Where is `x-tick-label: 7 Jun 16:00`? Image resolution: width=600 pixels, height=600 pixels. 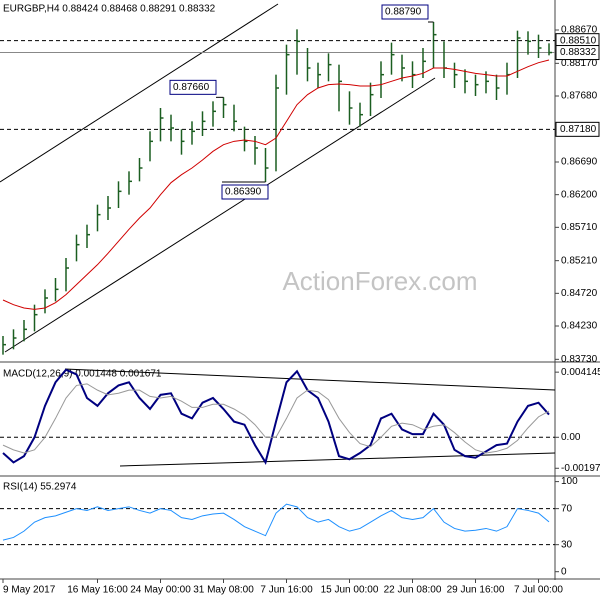 x-tick-label: 7 Jun 16:00 is located at coordinates (286, 590).